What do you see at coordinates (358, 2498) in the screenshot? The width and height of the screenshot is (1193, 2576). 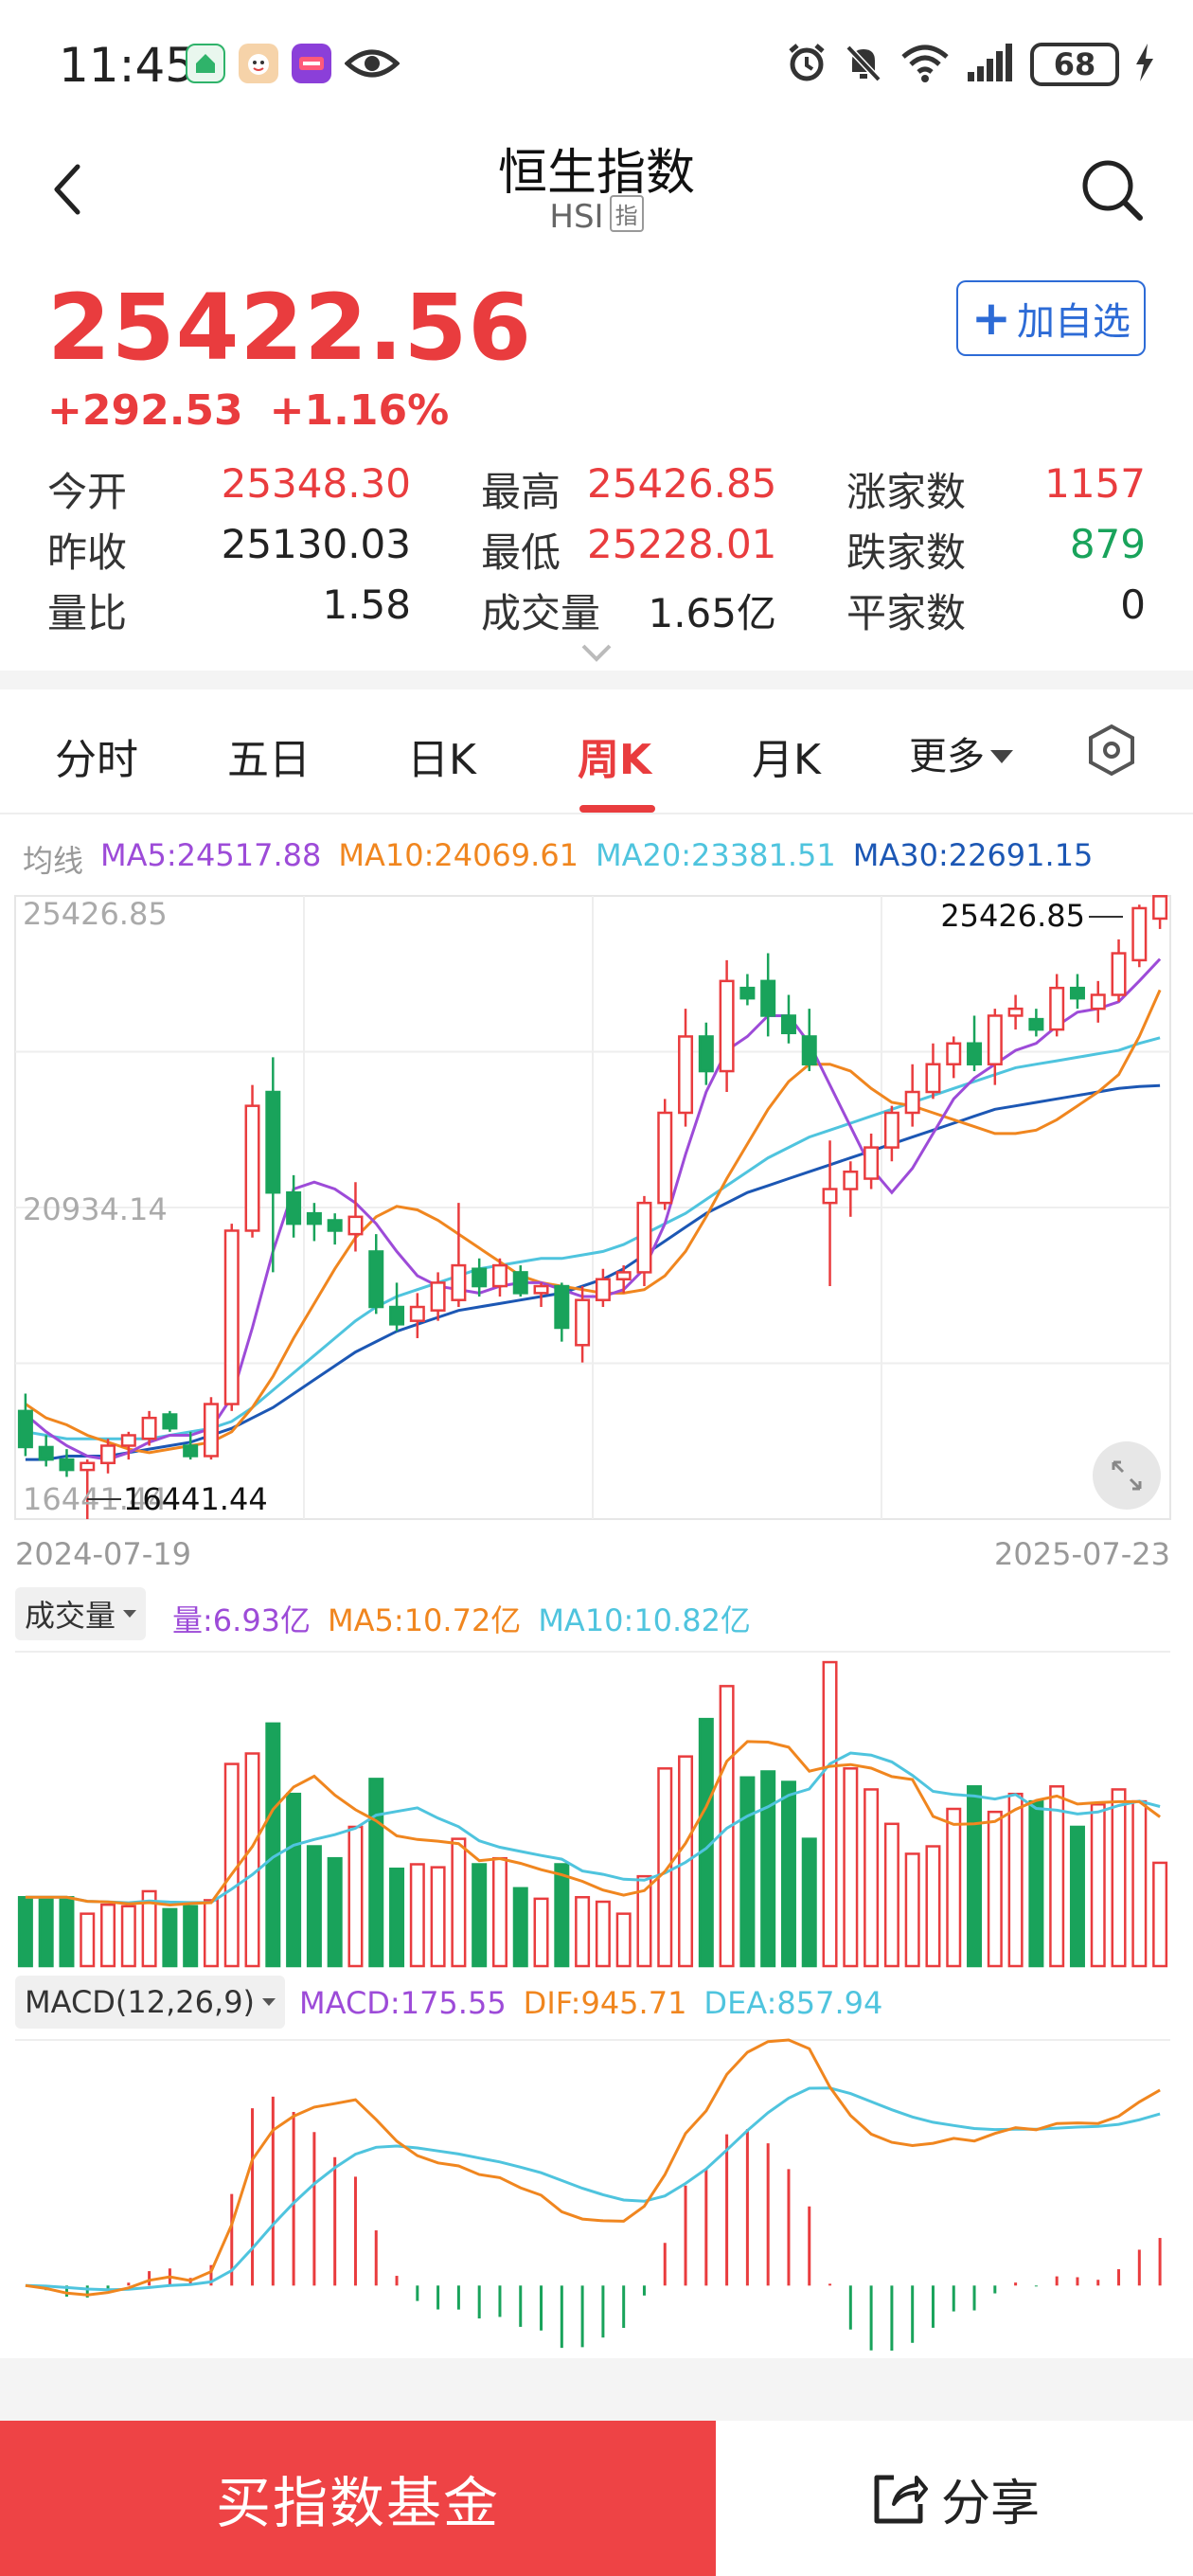 I see `buy-index-fund-button: 买指数基金` at bounding box center [358, 2498].